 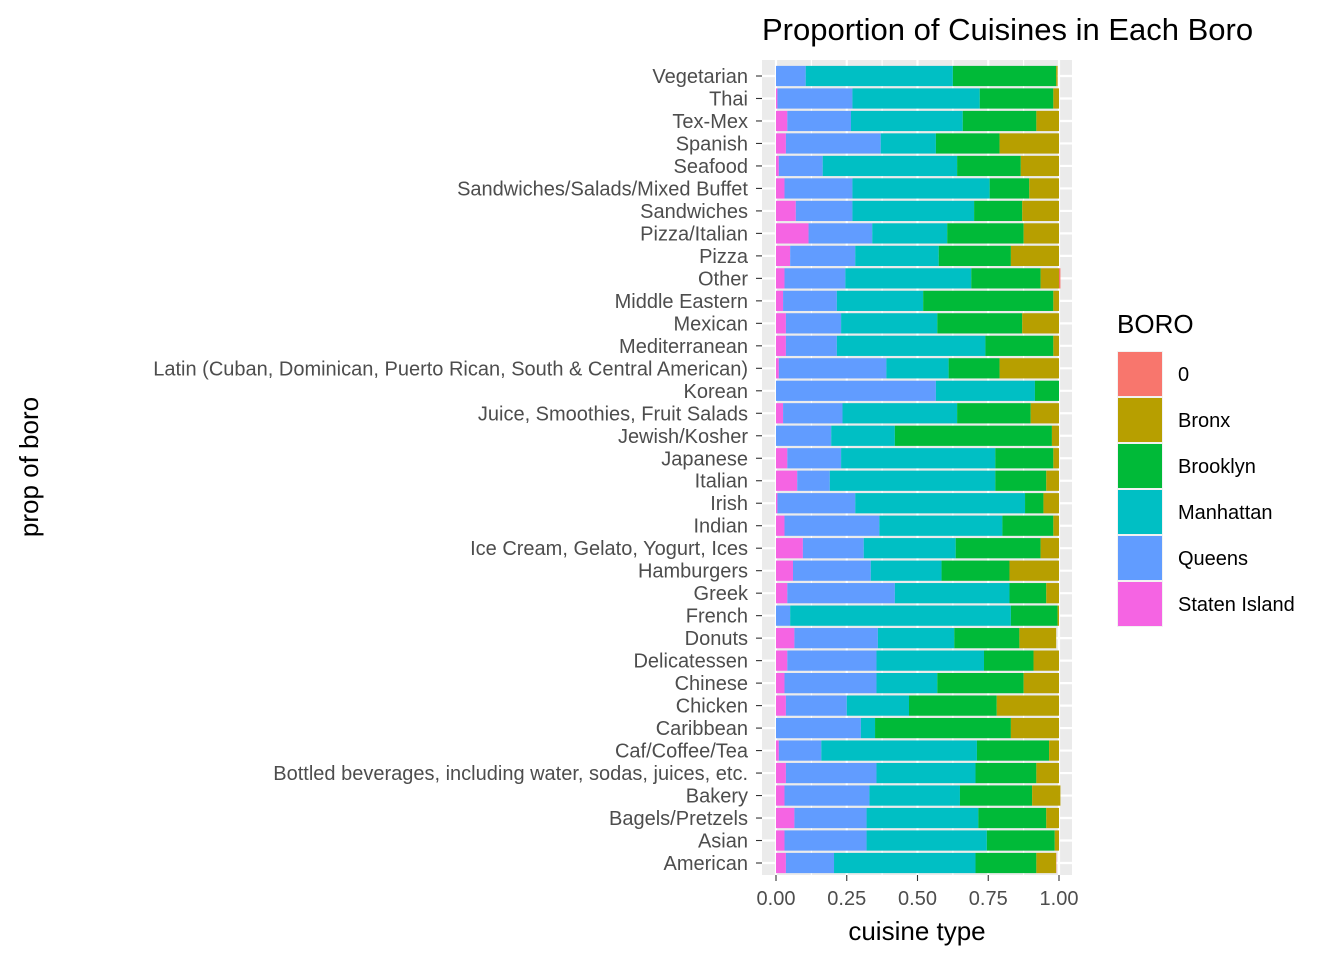 What do you see at coordinates (1183, 375) in the screenshot?
I see `legend-label: 0` at bounding box center [1183, 375].